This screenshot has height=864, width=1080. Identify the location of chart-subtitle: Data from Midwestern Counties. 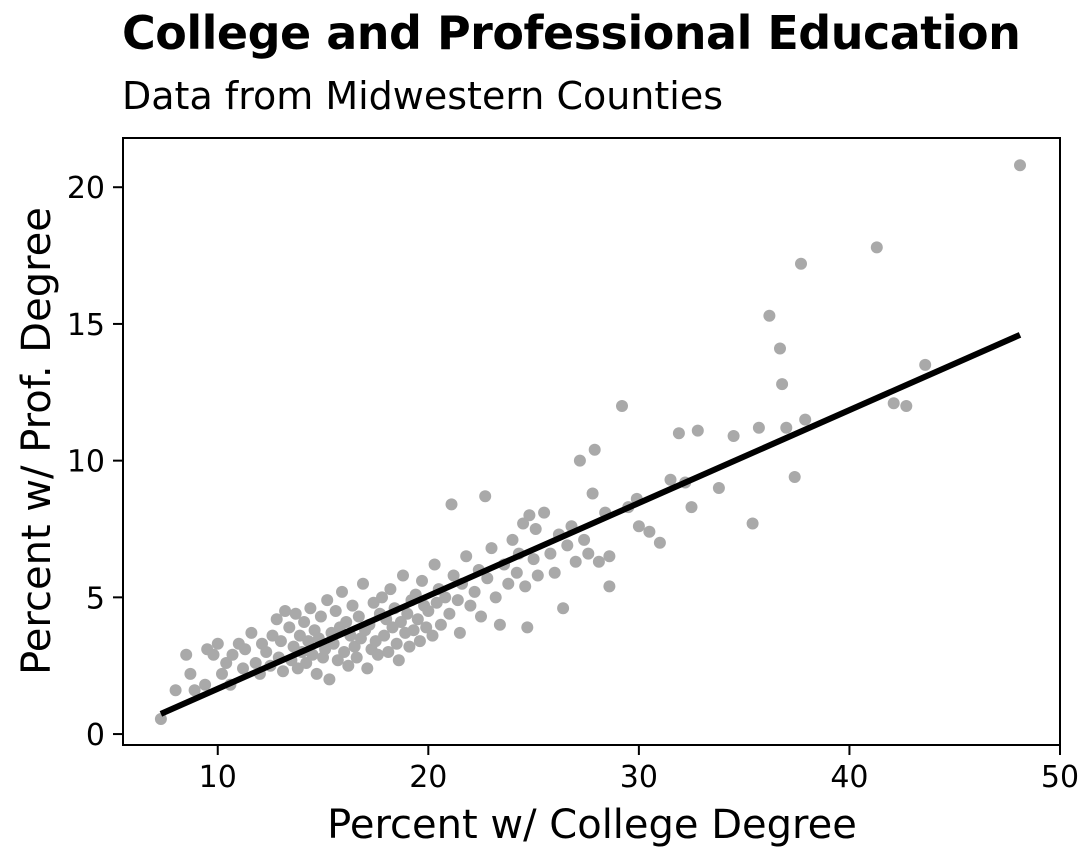
(423, 96).